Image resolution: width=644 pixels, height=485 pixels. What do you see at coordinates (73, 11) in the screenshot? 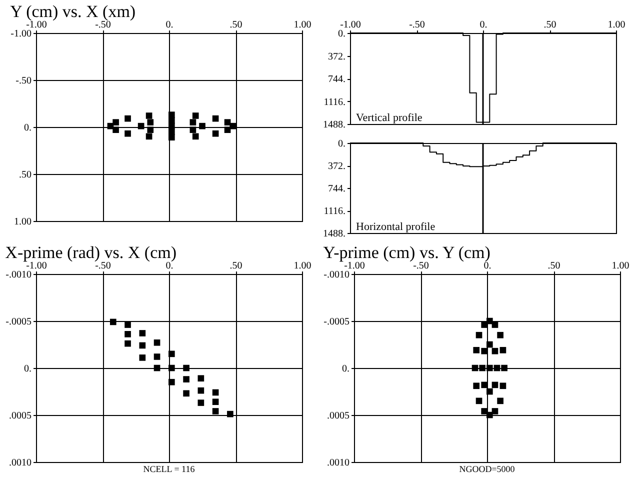
I see `chart-title: Y (cm) vs. X (xm)` at bounding box center [73, 11].